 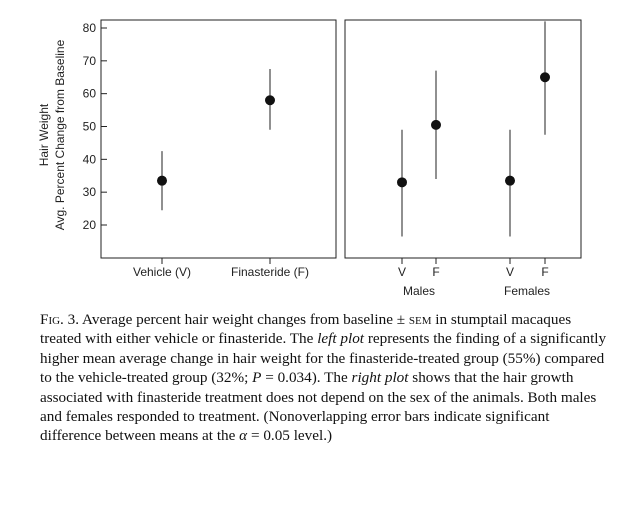 What do you see at coordinates (162, 272) in the screenshot?
I see `x-tick-label: Vehicle (V)` at bounding box center [162, 272].